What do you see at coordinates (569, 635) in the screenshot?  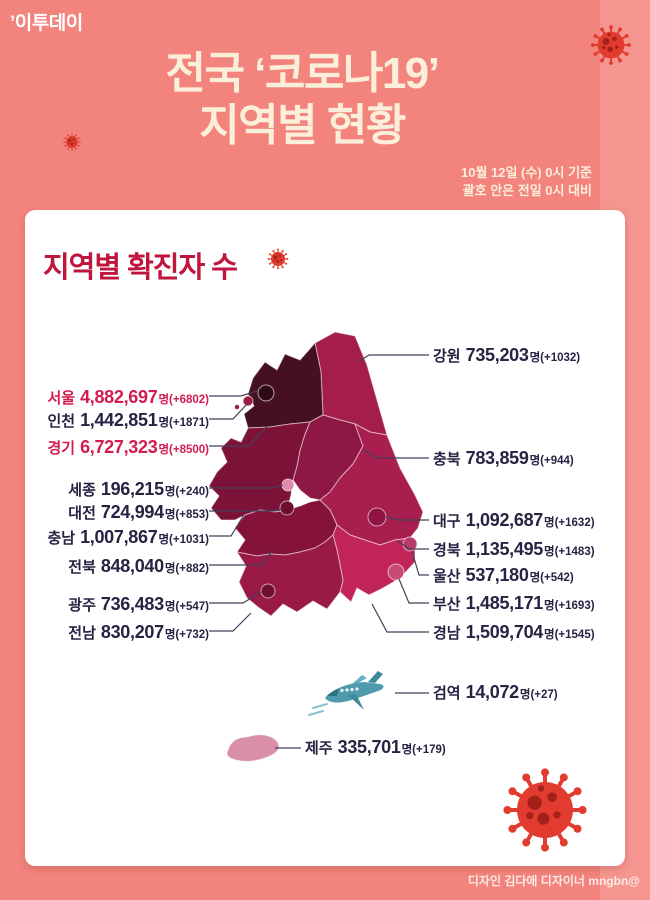 I see `region-suffix: 명(+1545)` at bounding box center [569, 635].